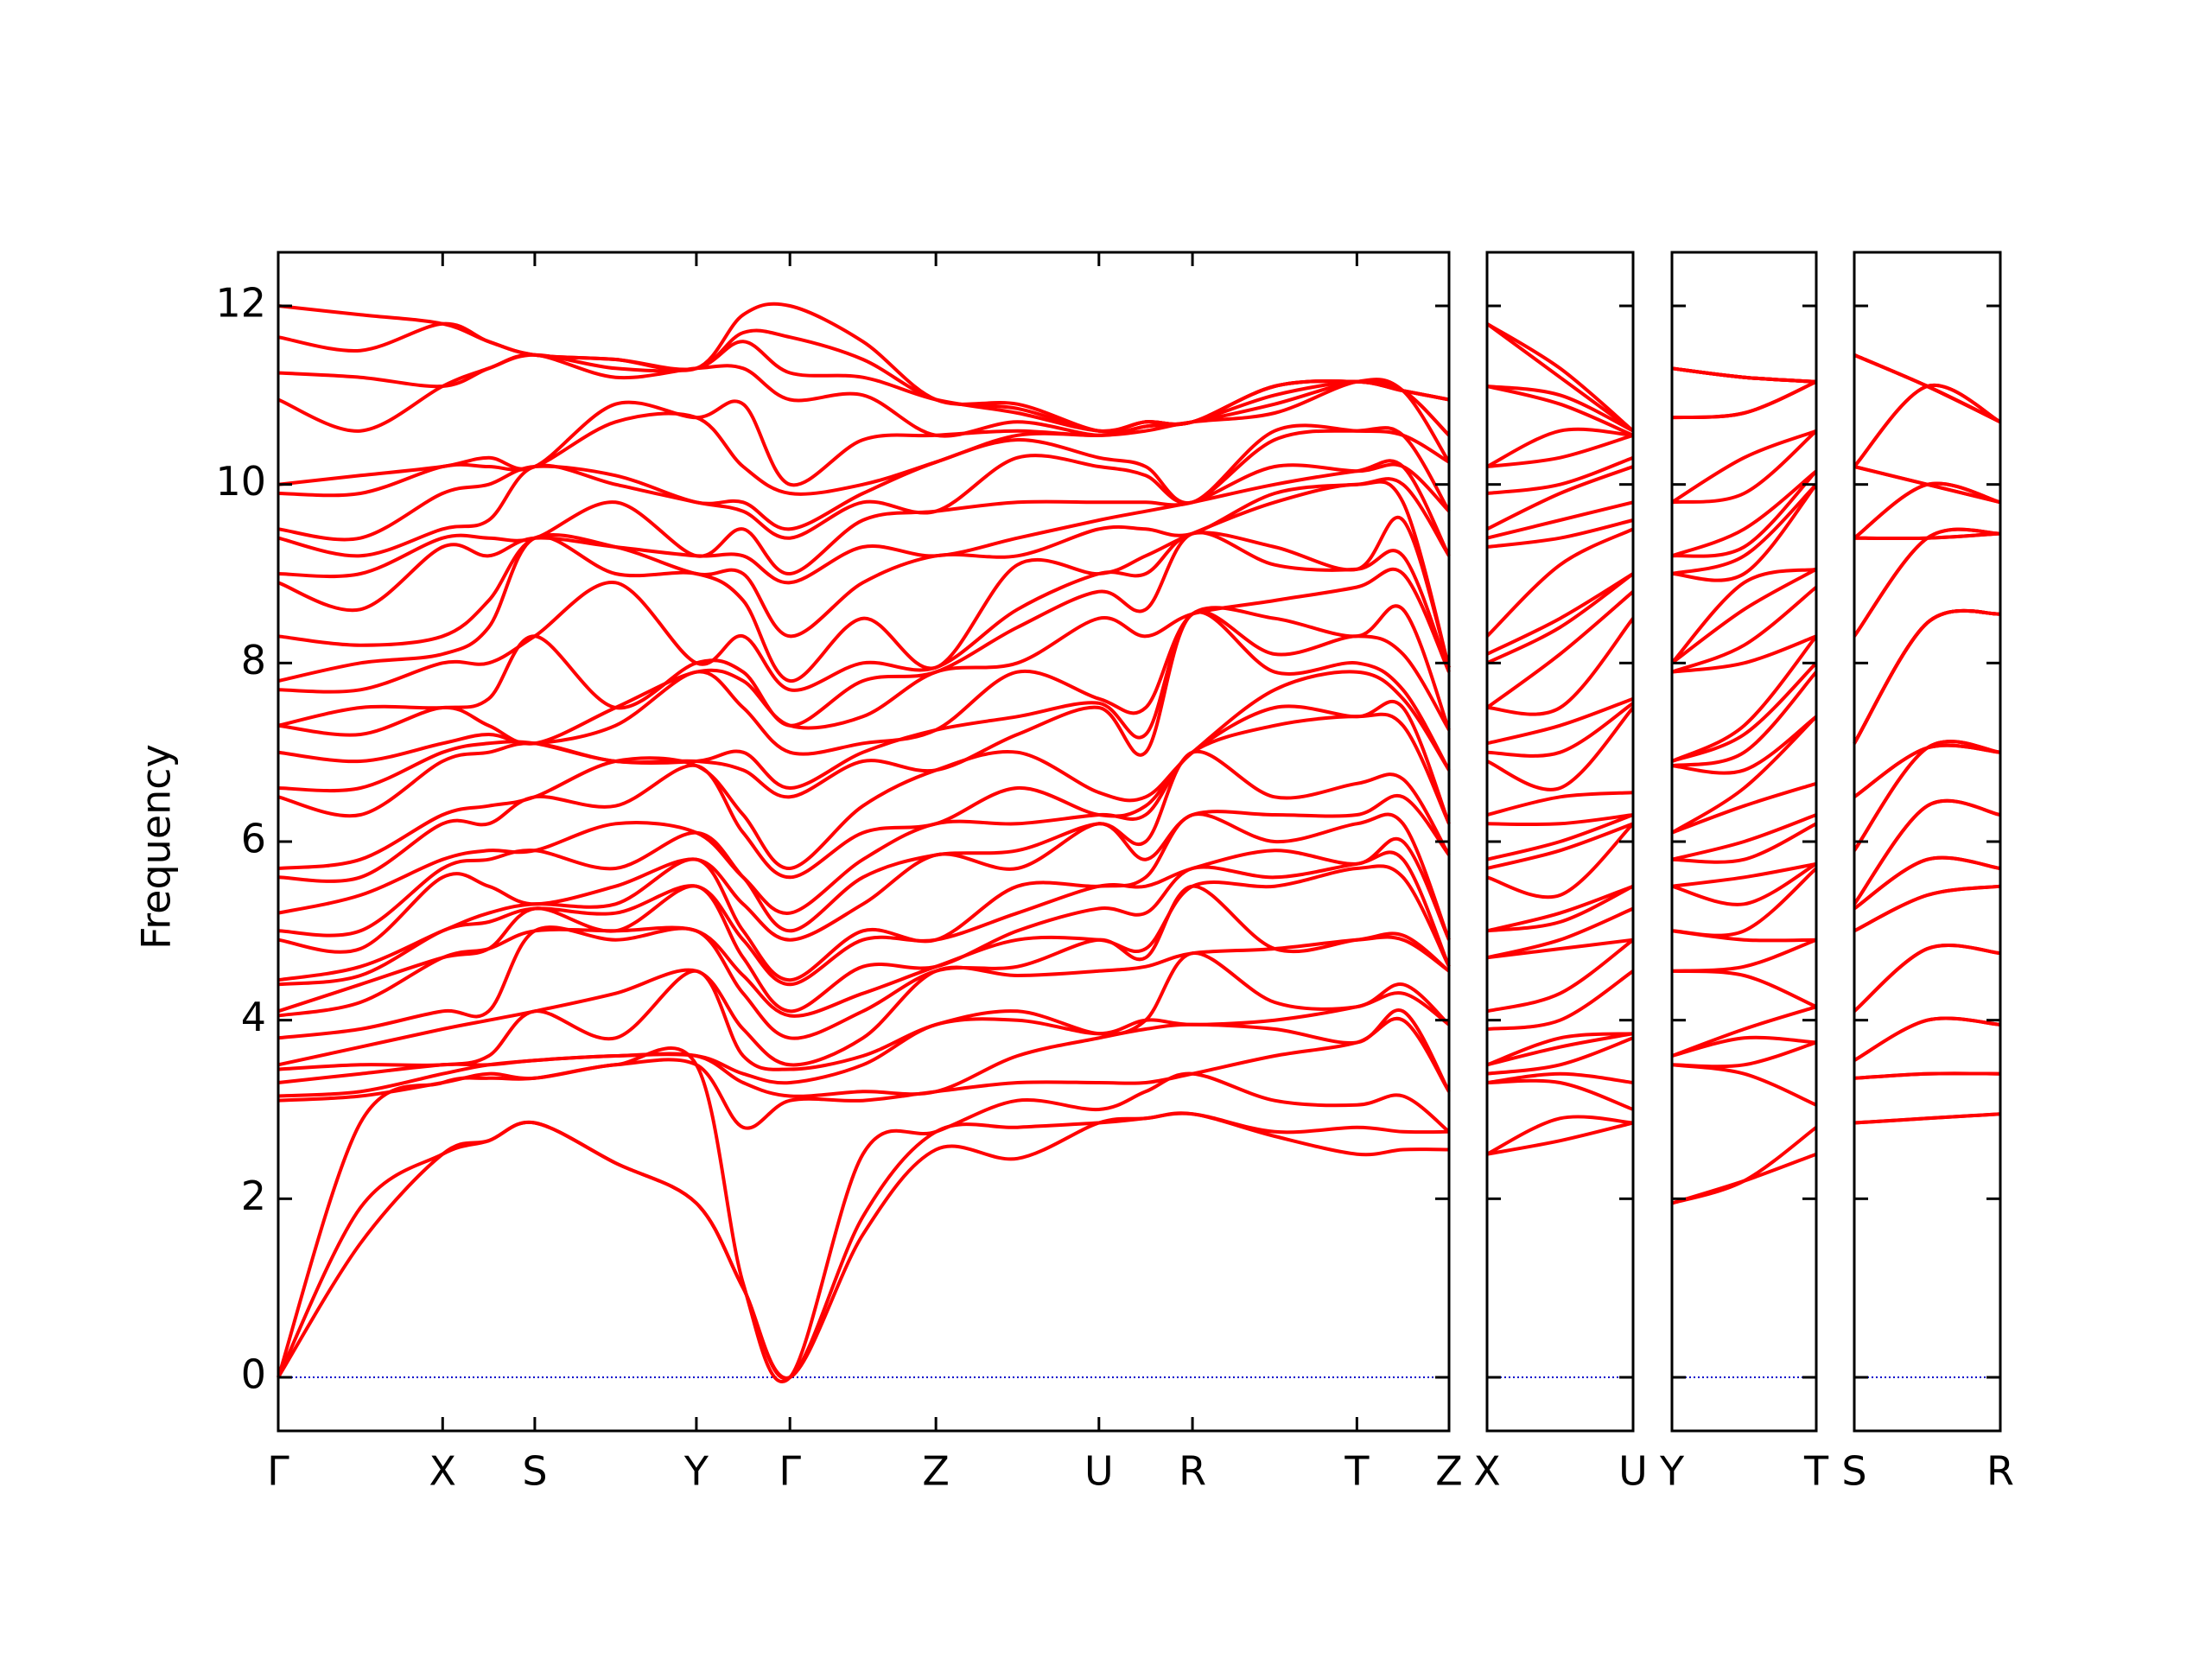  Describe the element at coordinates (1449, 1471) in the screenshot. I see `x-tick-label: Z` at that location.